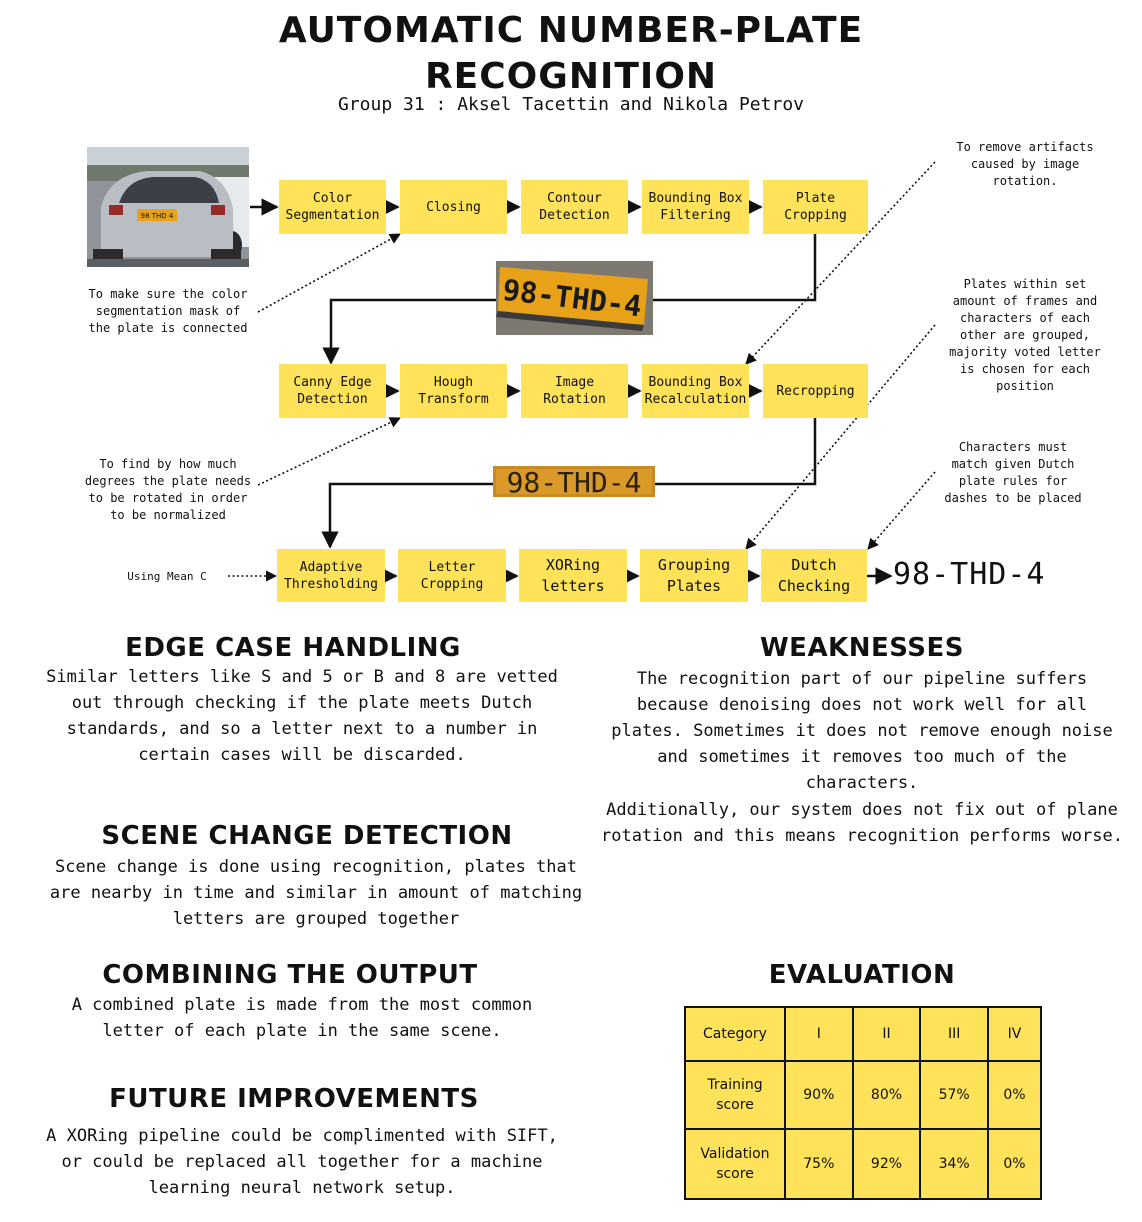 This screenshot has width=1142, height=1222. What do you see at coordinates (332, 391) in the screenshot?
I see `step-canny-edge-detection: Canny Edge Detection` at bounding box center [332, 391].